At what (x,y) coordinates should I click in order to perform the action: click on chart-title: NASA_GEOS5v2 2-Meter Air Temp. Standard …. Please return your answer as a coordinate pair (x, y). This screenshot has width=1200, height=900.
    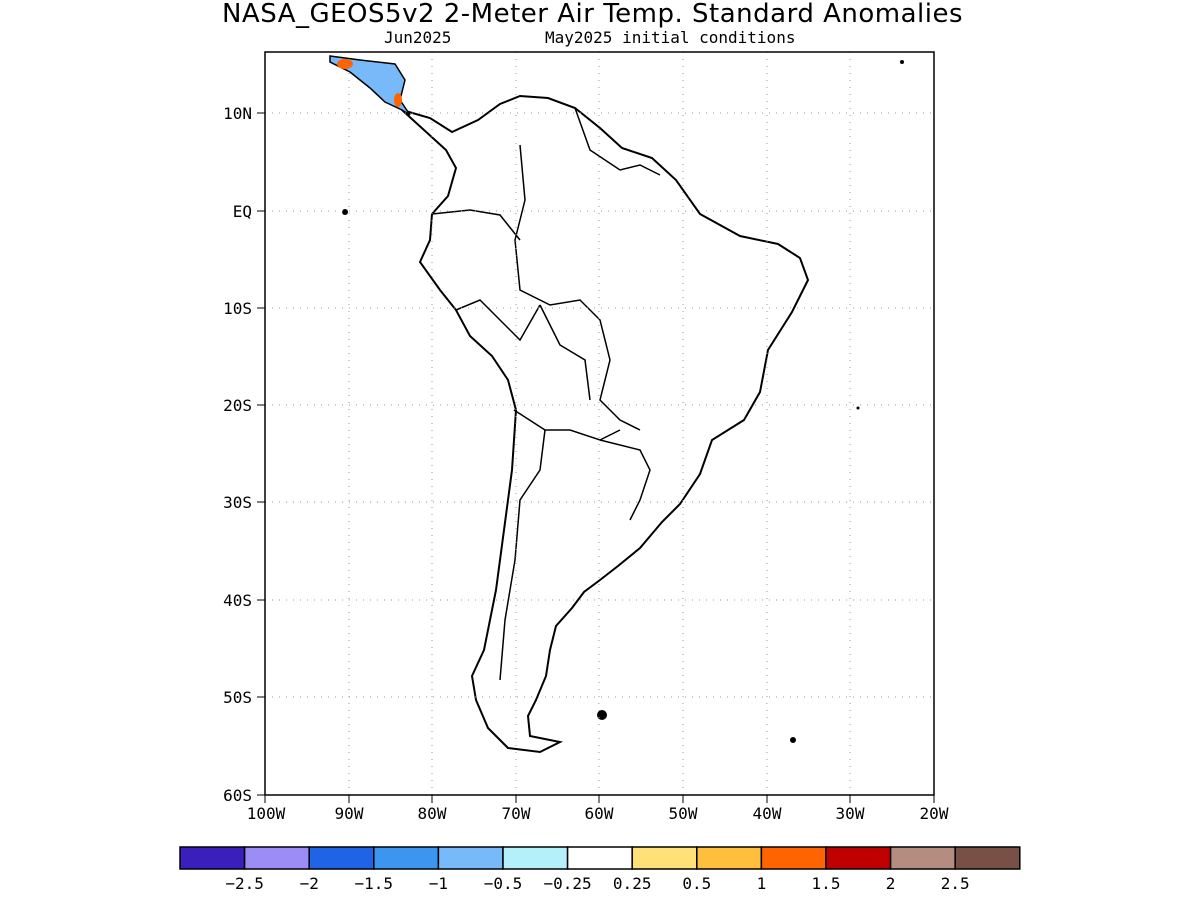
    Looking at the image, I should click on (592, 14).